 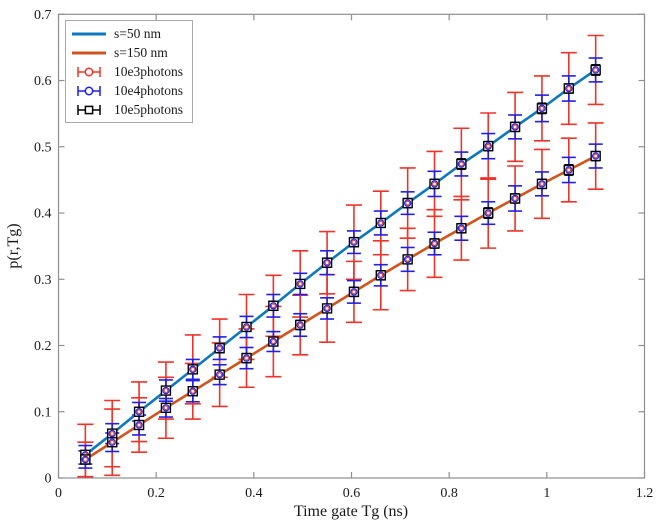 What do you see at coordinates (89, 90) in the screenshot?
I see `errorbar-blue-icon` at bounding box center [89, 90].